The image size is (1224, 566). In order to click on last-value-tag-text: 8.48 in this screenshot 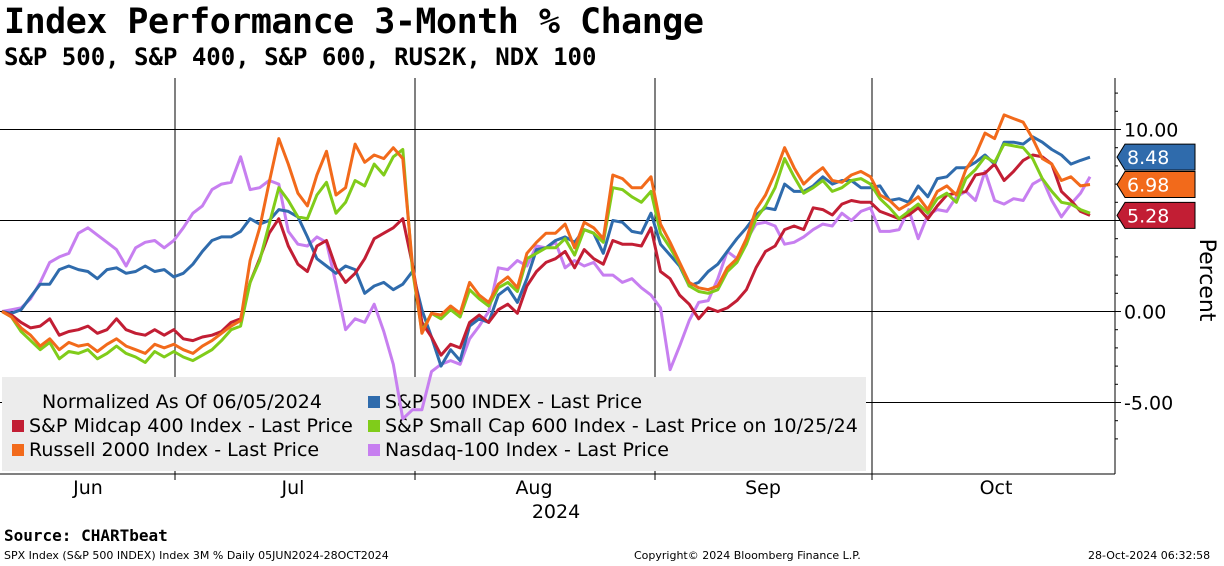, I will do `click(1148, 158)`.